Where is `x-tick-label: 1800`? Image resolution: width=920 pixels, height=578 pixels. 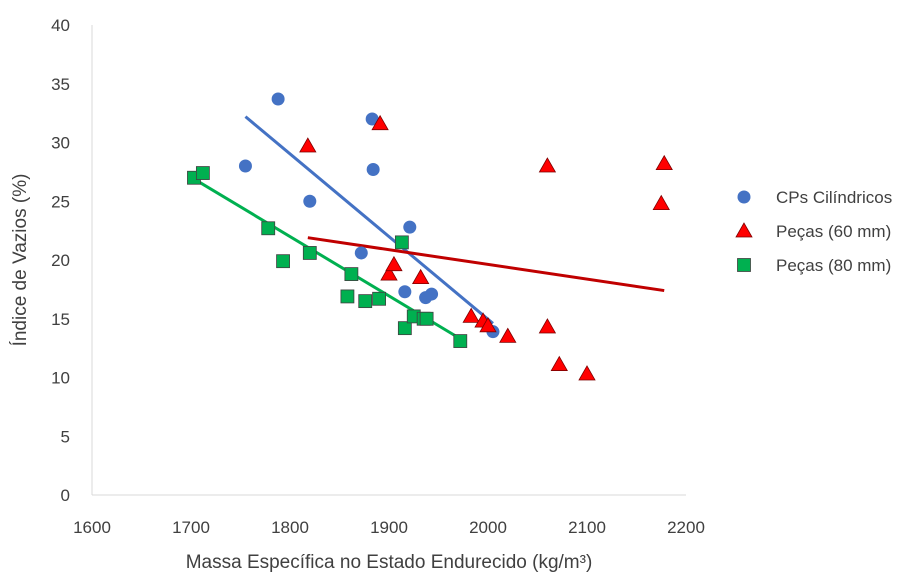
x-tick-label: 1800 is located at coordinates (290, 527).